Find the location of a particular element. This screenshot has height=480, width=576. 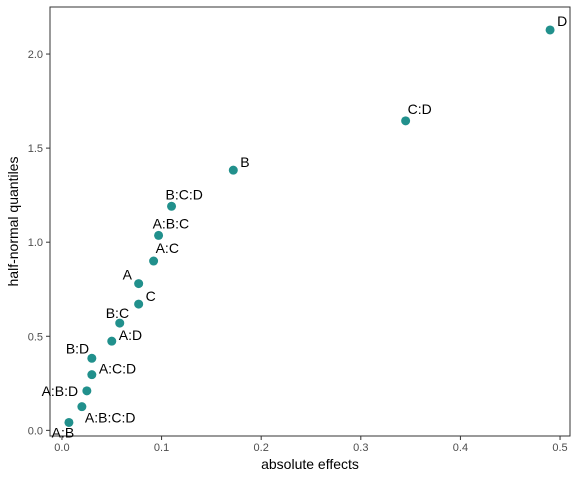

point-label: B:D is located at coordinates (77, 348).